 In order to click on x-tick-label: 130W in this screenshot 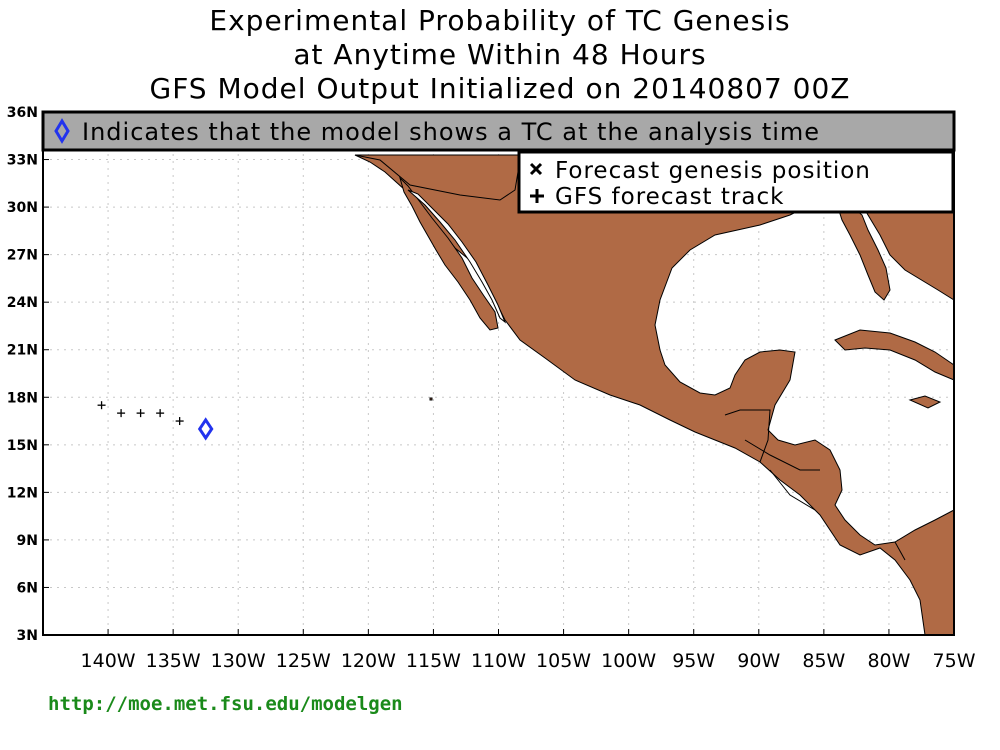, I will do `click(238, 661)`.